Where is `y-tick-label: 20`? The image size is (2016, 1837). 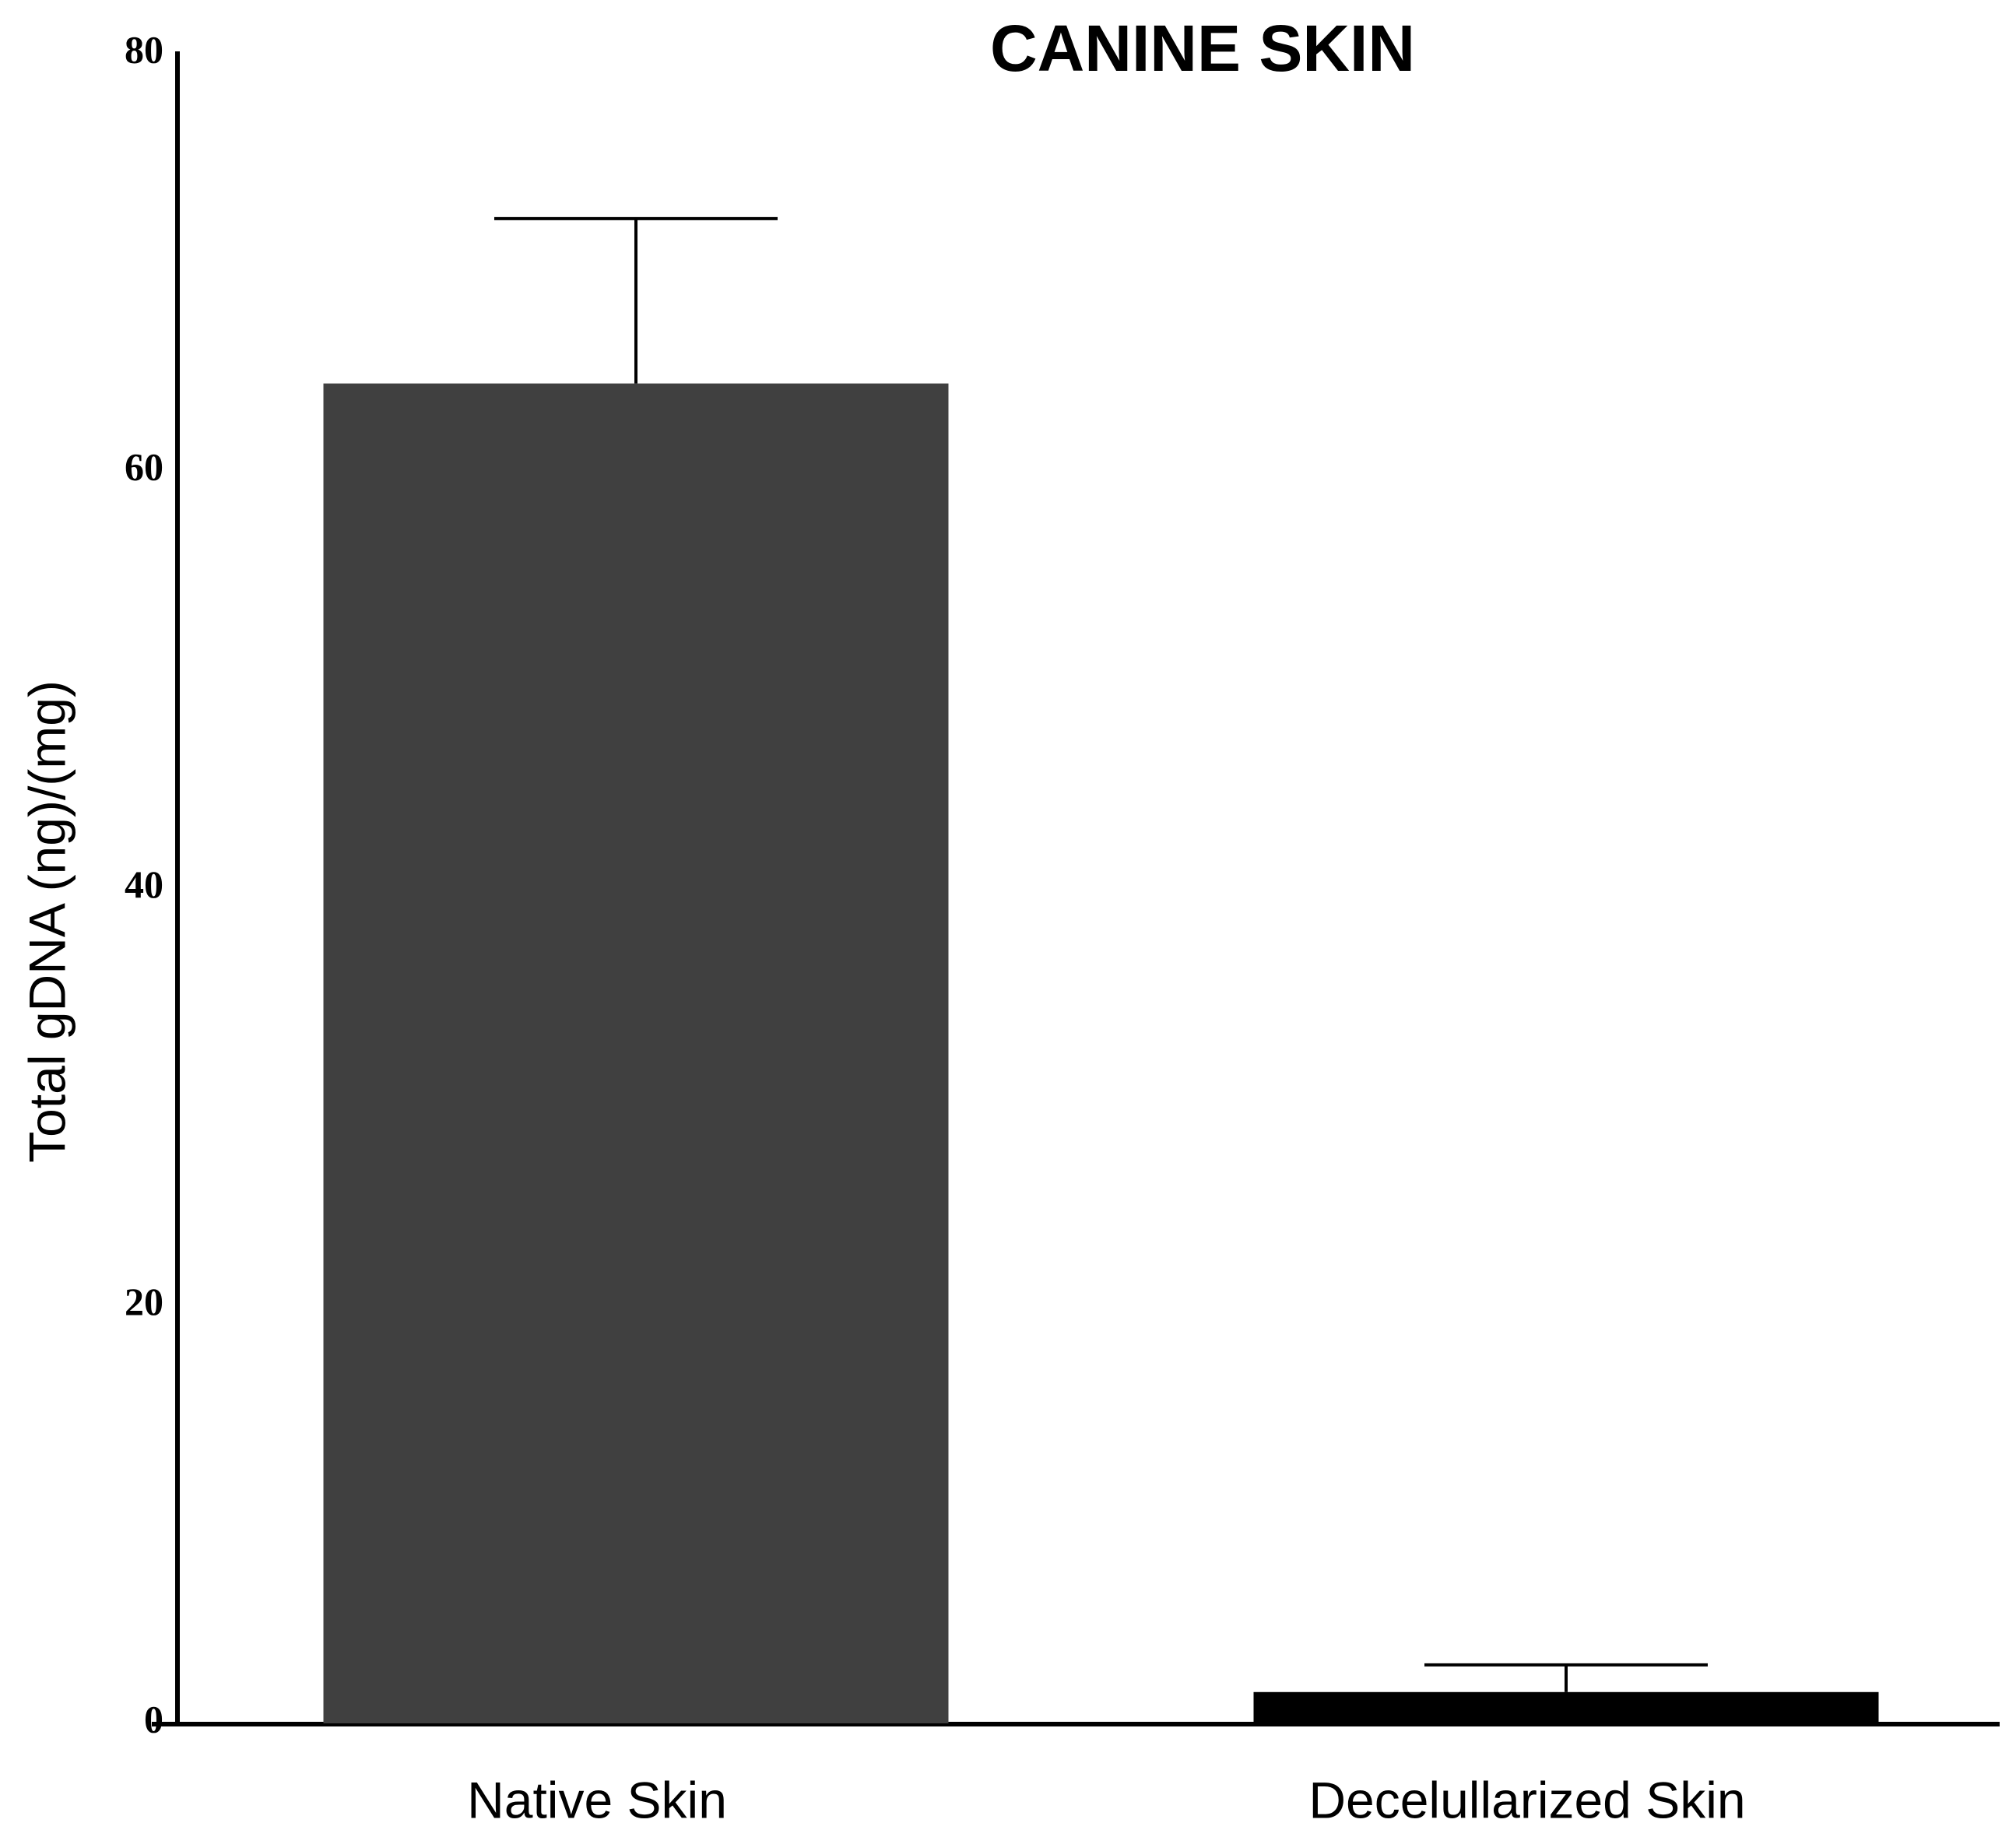 y-tick-label: 20 is located at coordinates (144, 1301).